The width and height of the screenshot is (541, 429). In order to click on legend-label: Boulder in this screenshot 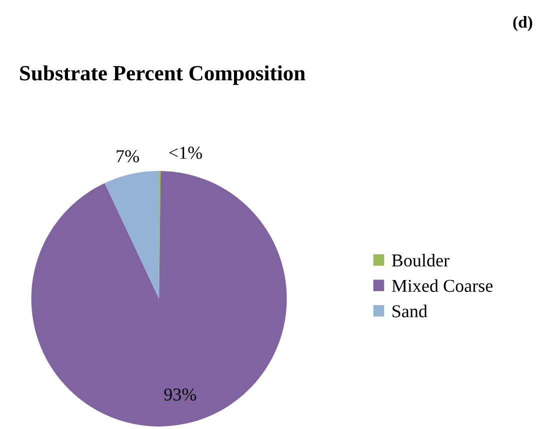, I will do `click(421, 260)`.